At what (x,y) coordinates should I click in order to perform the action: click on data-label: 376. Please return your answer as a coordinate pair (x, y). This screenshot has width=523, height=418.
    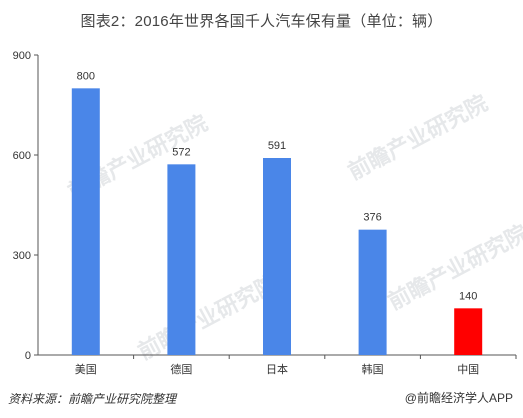
    Looking at the image, I should click on (372, 218).